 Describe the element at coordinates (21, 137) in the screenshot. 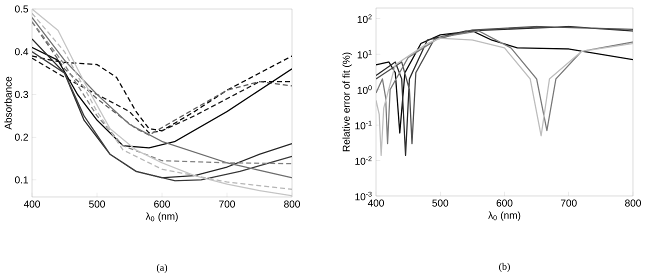

I see `y-tick-label: 0.2` at that location.